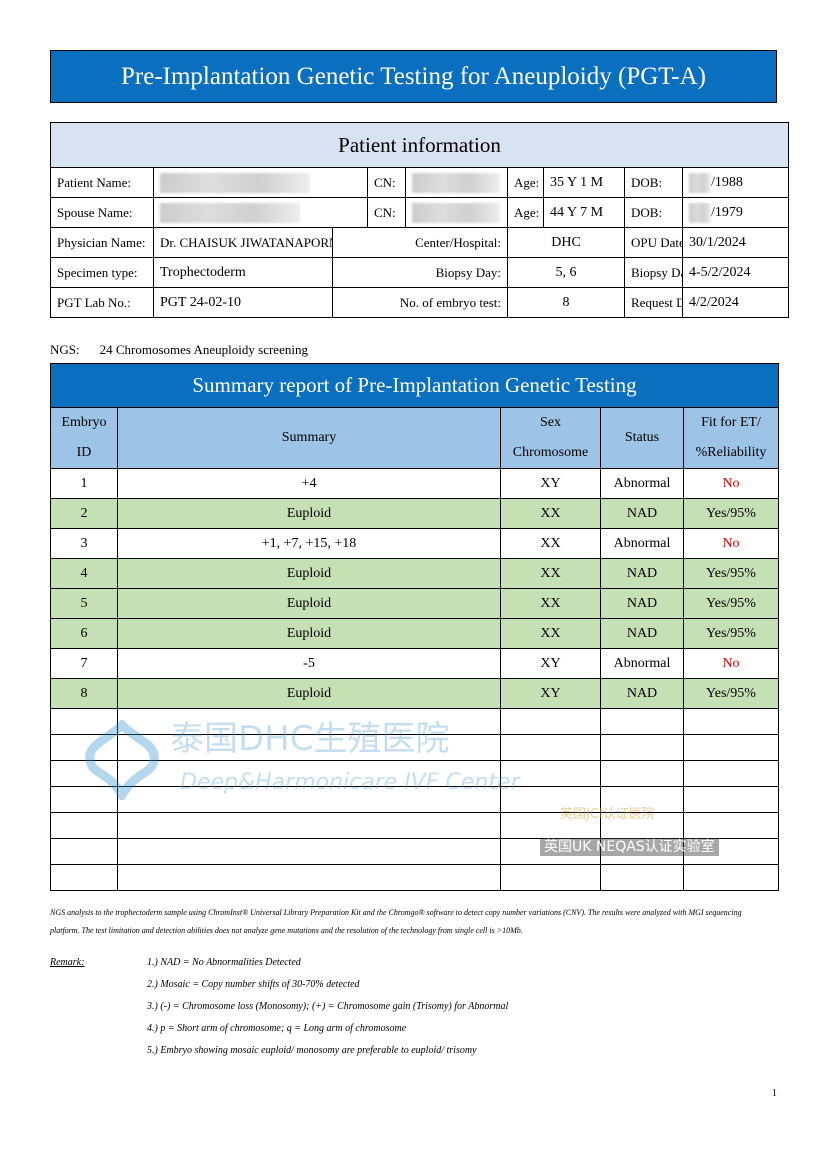  I want to click on embryo-row: 3 +1, +7, +15, +18 XX Abnormal No, so click(415, 543).